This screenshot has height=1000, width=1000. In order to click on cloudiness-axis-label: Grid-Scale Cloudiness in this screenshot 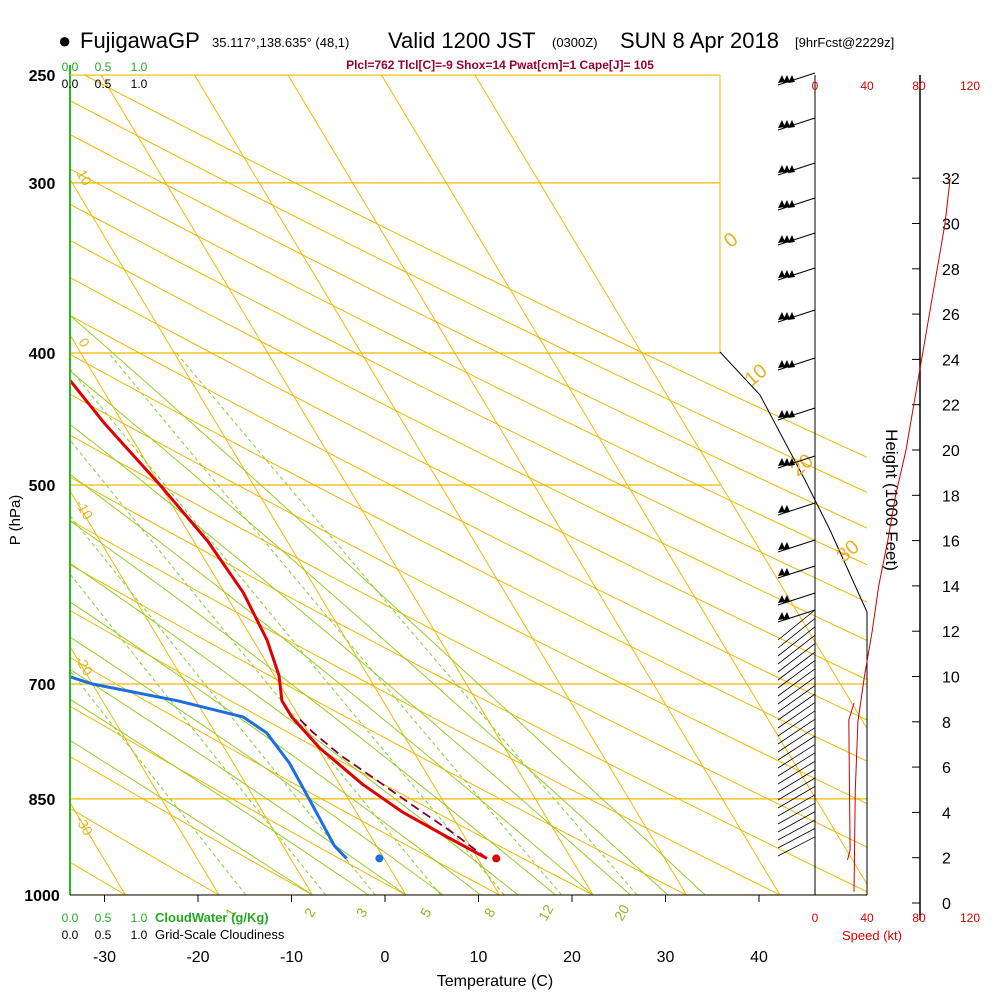, I will do `click(220, 934)`.